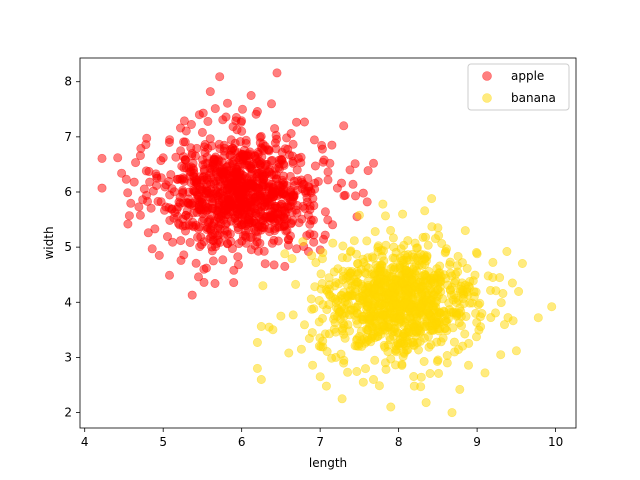 Image resolution: width=640 pixels, height=480 pixels. I want to click on y-axis-label: width, so click(49, 242).